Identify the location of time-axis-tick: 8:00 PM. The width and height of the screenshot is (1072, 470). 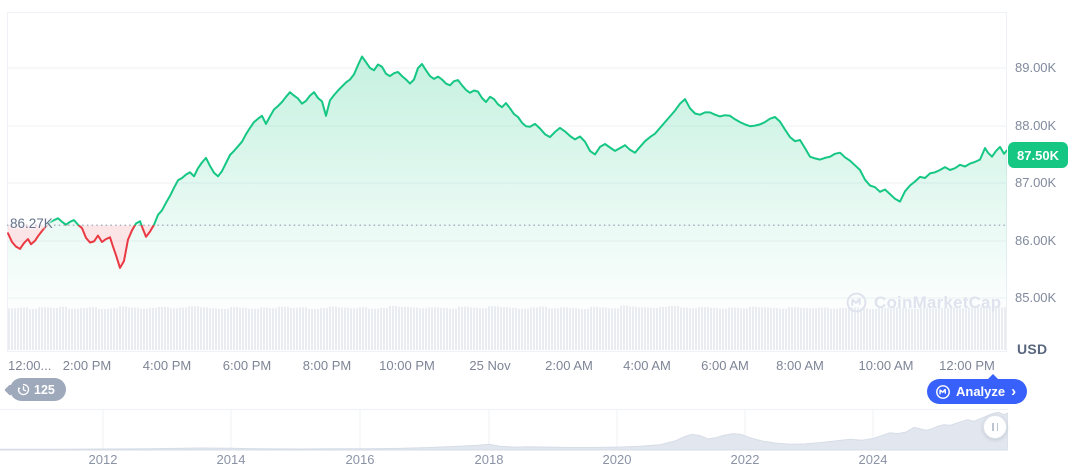
(327, 365).